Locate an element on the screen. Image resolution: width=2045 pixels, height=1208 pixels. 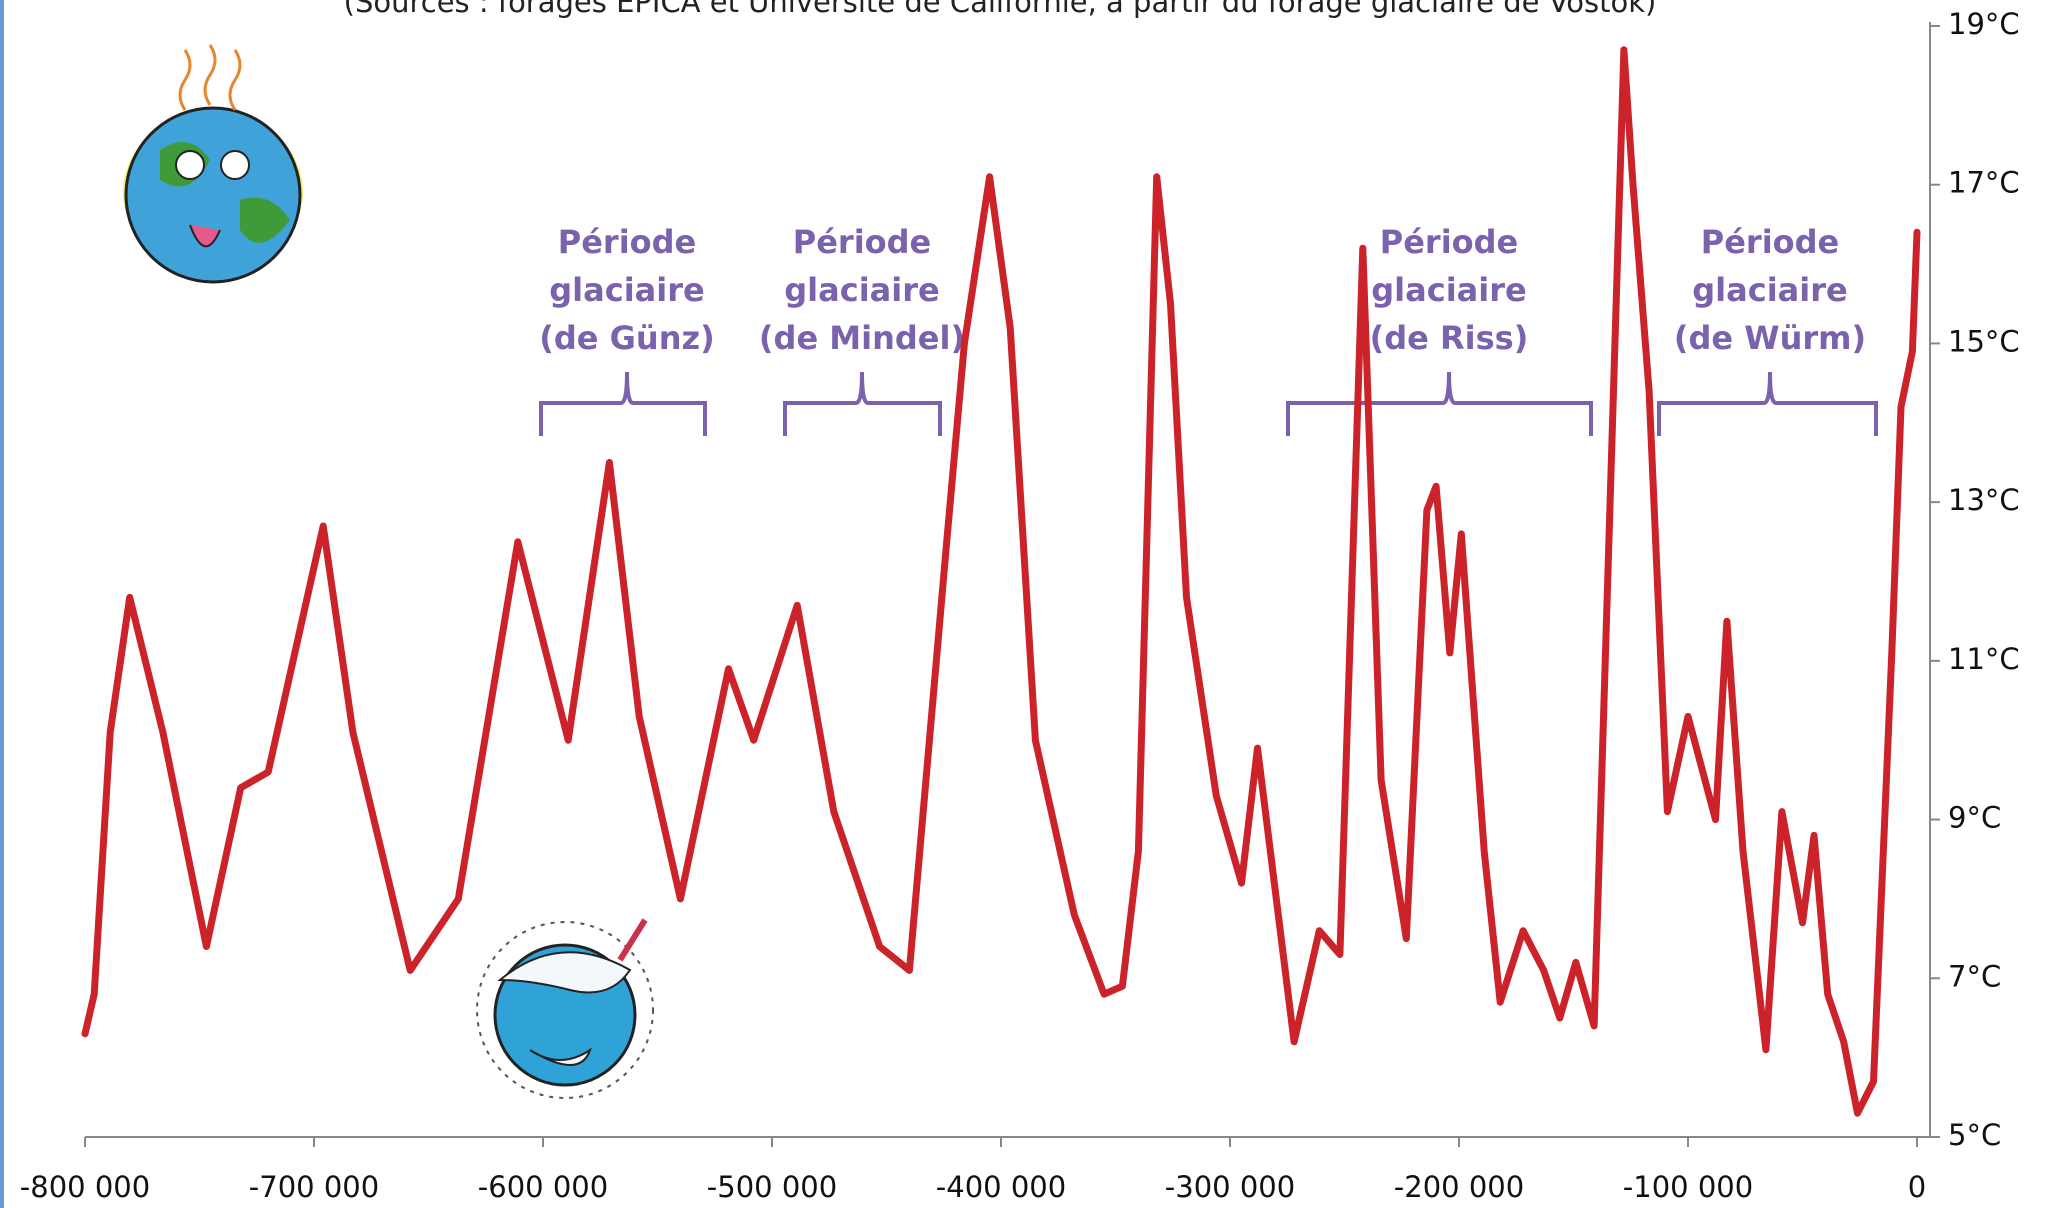
y-tick-label: 7°C is located at coordinates (1974, 976).